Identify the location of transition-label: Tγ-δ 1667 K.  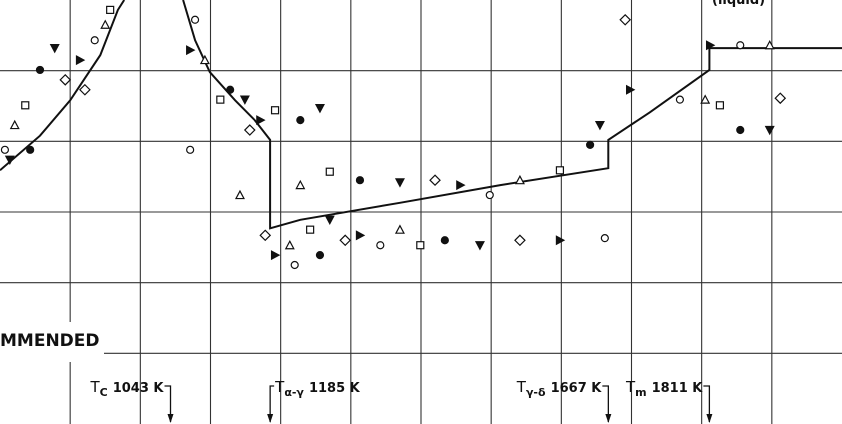
(559, 388).